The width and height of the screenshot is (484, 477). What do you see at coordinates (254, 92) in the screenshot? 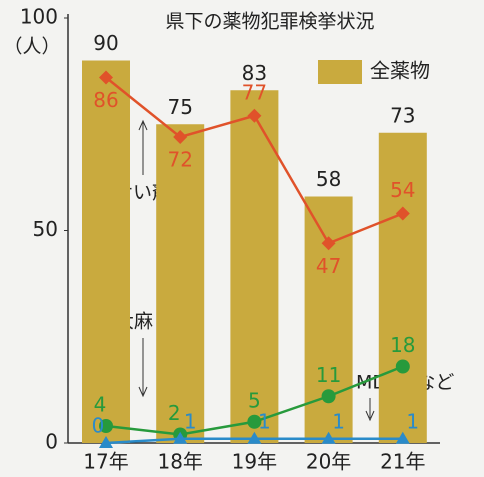
I see `data-label: 77` at bounding box center [254, 92].